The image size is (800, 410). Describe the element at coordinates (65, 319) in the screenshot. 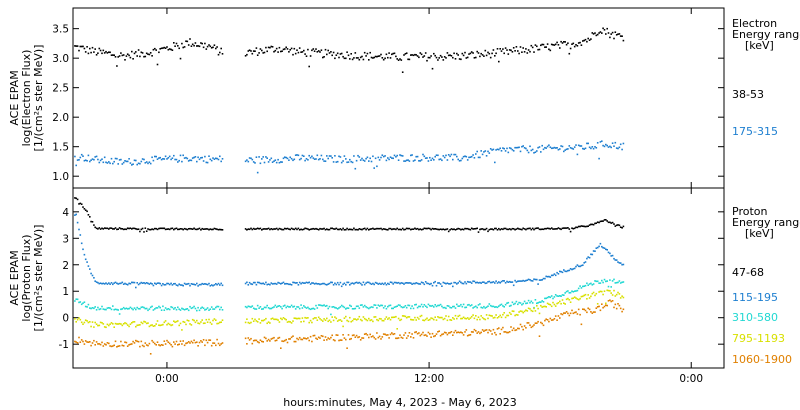

I see `y-tick-label: 0` at that location.